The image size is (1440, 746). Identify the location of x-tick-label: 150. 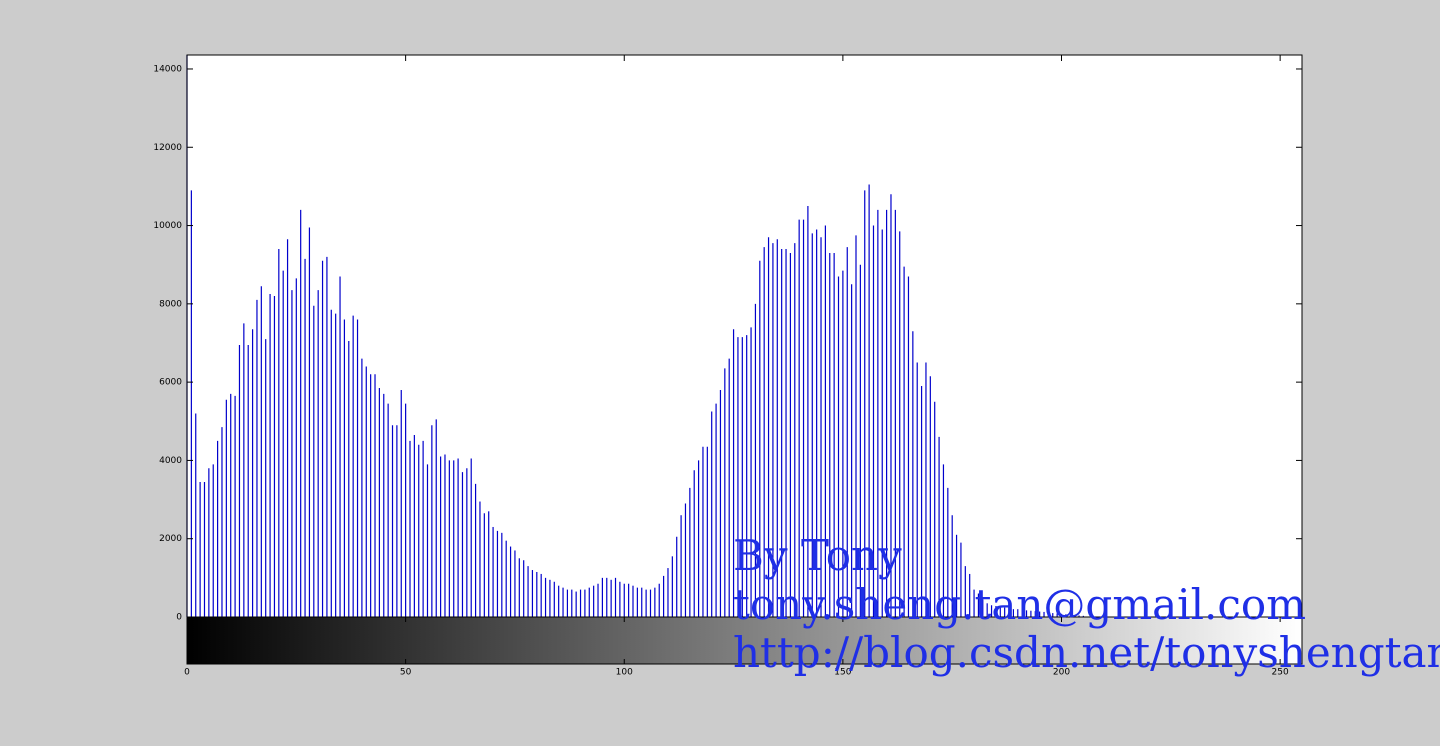
(842, 673).